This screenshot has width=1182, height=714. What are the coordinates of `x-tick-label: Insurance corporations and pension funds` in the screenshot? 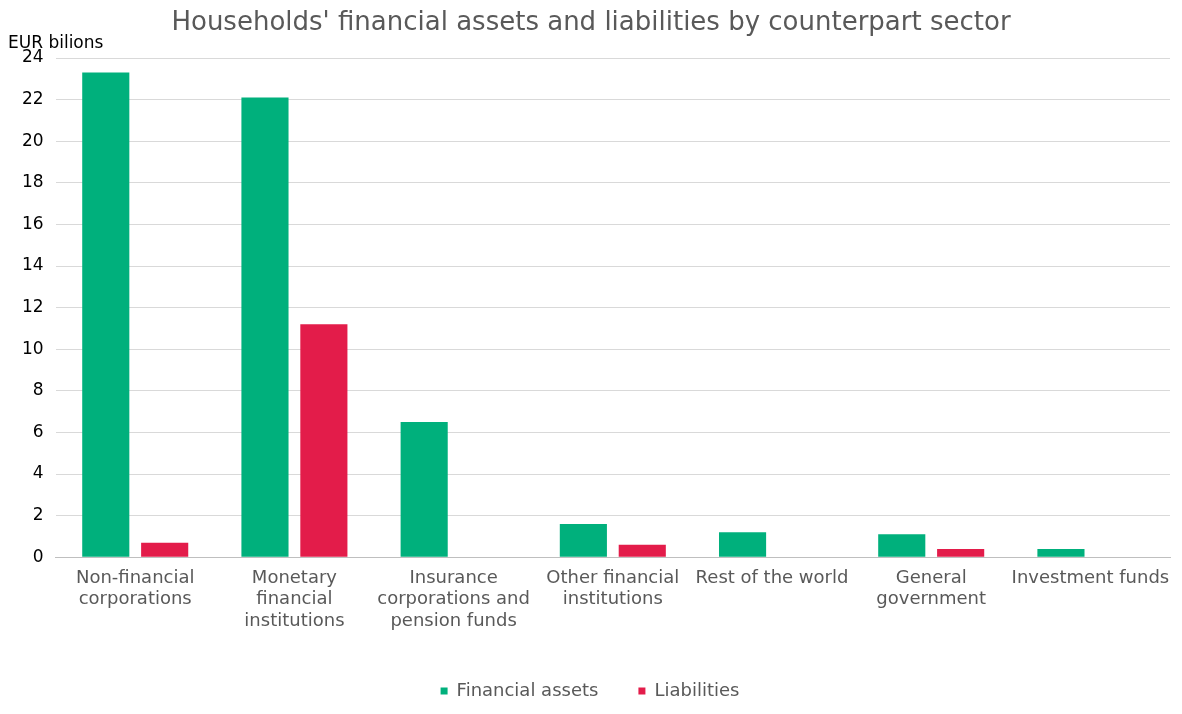 It's located at (453, 597).